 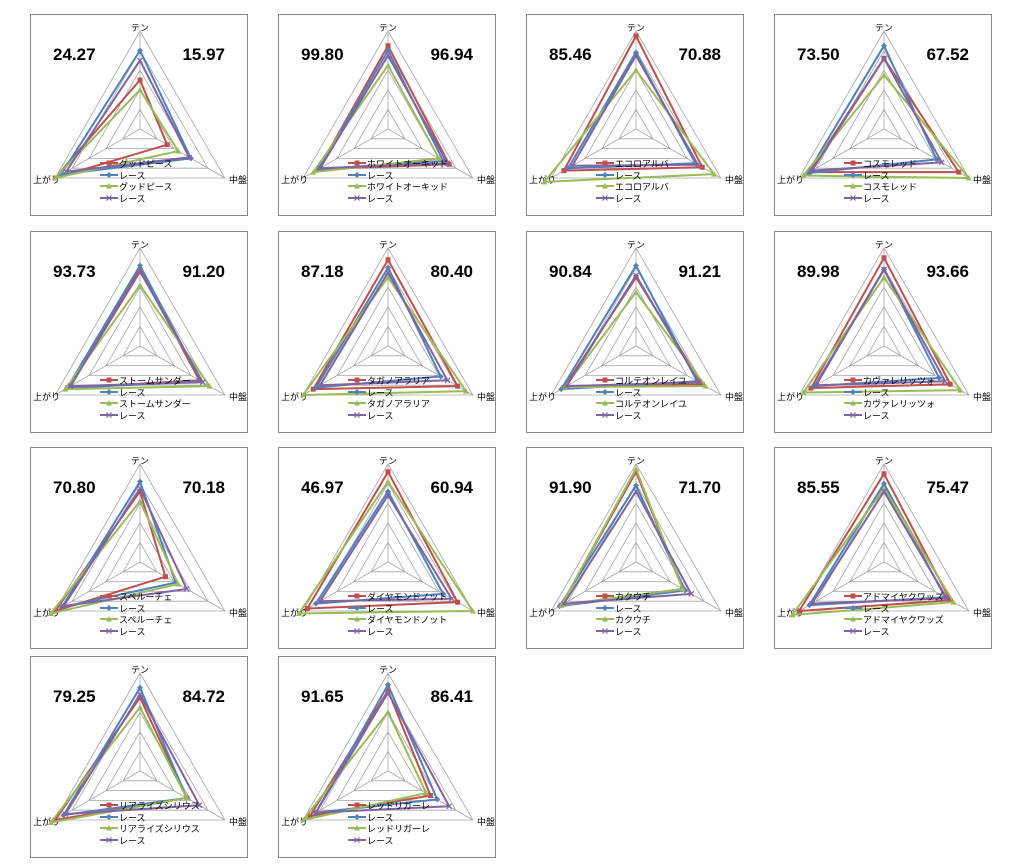 What do you see at coordinates (203, 697) in the screenshot?
I see `score-right: 84.72` at bounding box center [203, 697].